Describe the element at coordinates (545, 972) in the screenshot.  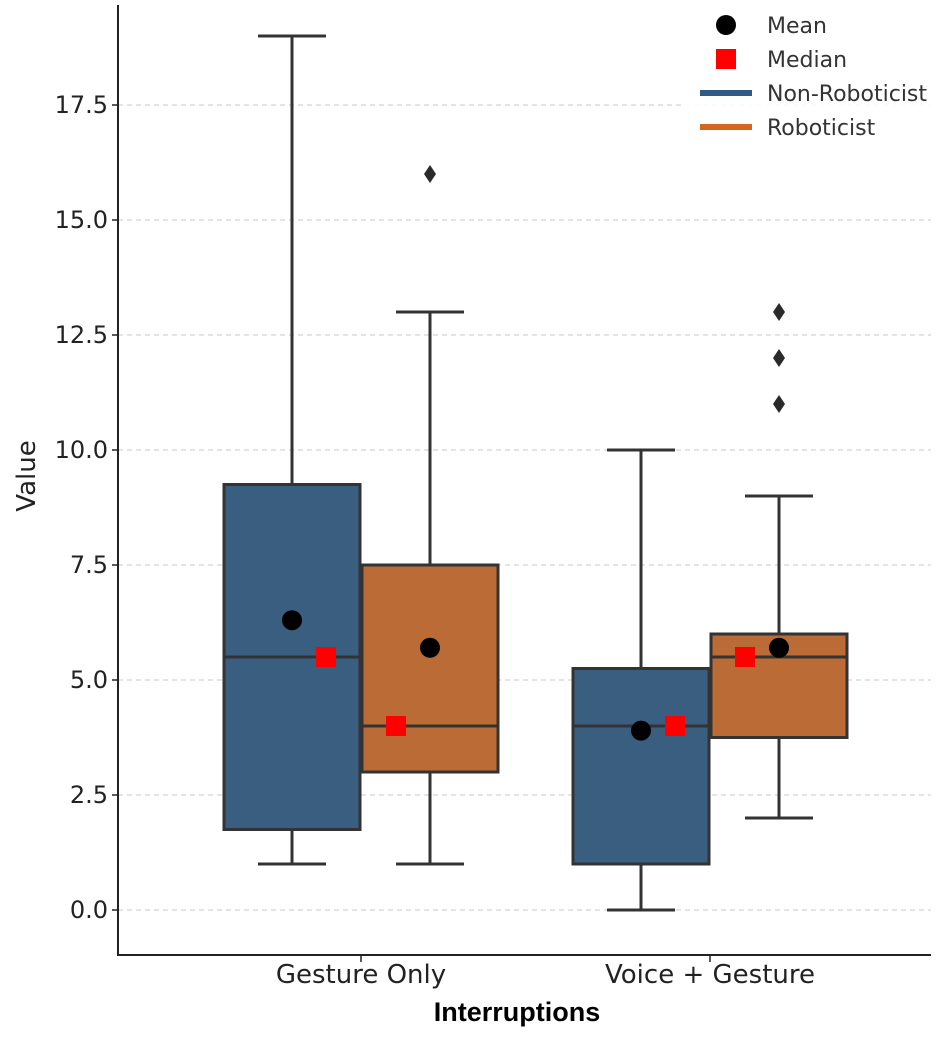
I see `x-ticks: Gesture Only Voice + Gesture` at that location.